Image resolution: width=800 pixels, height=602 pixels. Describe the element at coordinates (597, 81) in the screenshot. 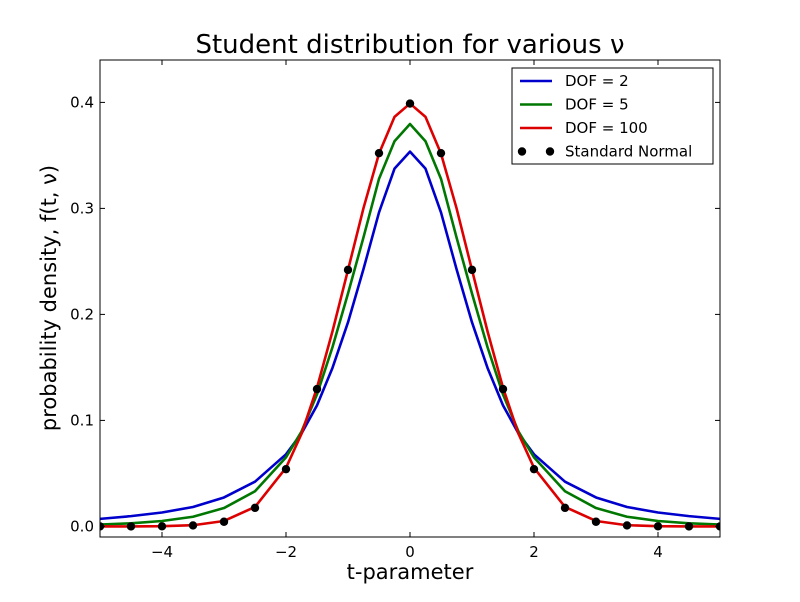

I see `legend-label: DOF = 2` at that location.